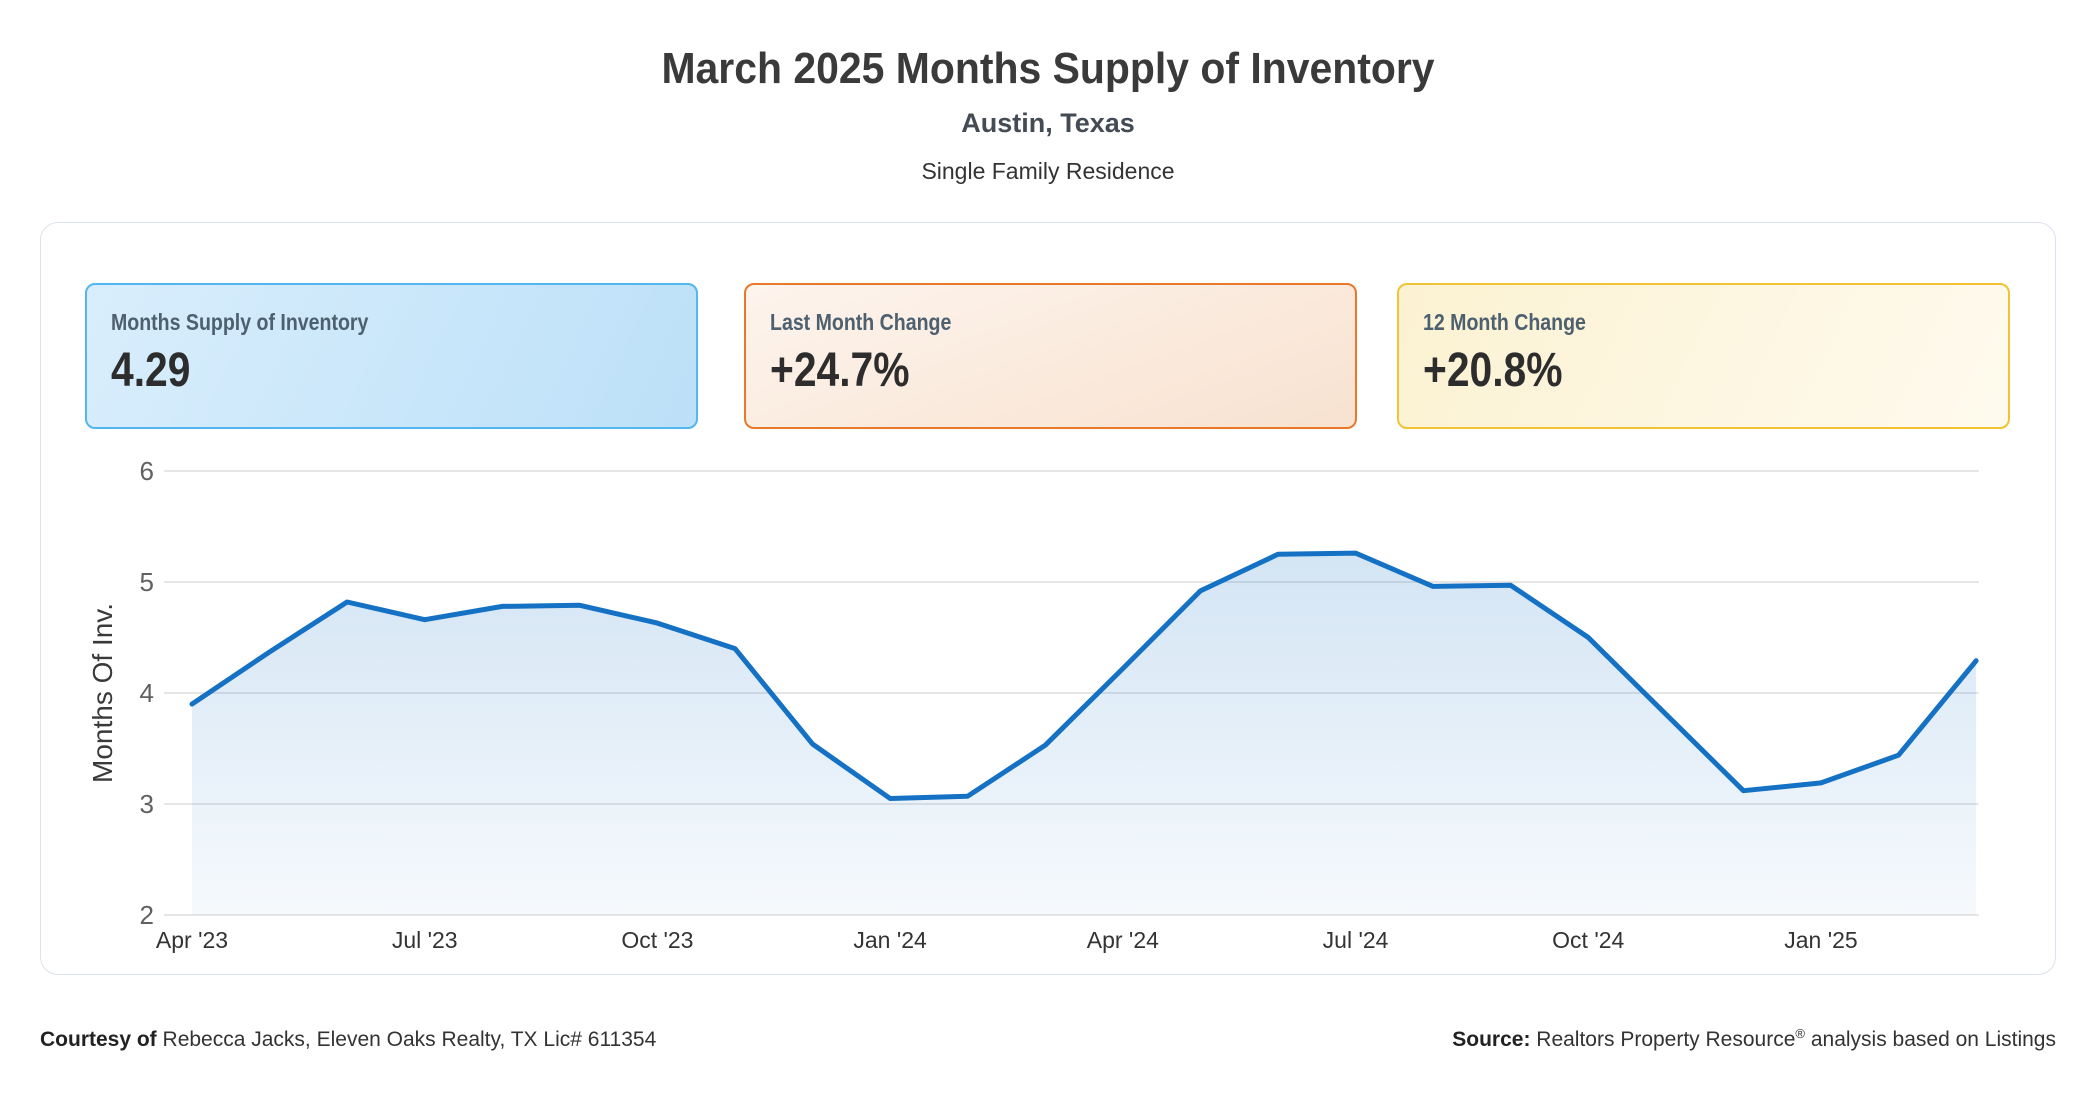 Image resolution: width=2096 pixels, height=1100 pixels. I want to click on y-tick-label: 4, so click(147, 693).